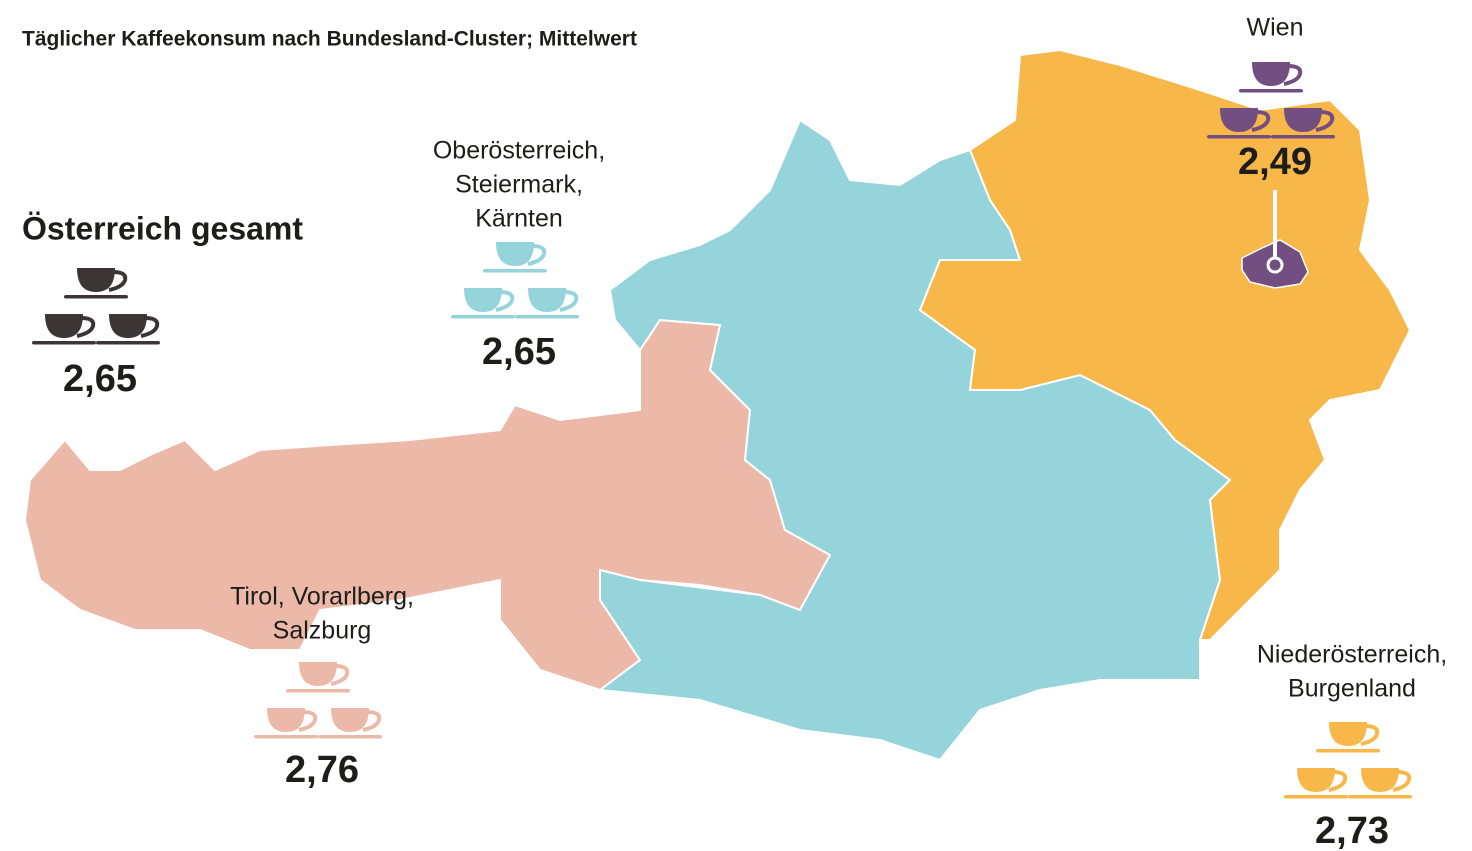  What do you see at coordinates (519, 151) in the screenshot?
I see `region-label: Oberösterreich,` at bounding box center [519, 151].